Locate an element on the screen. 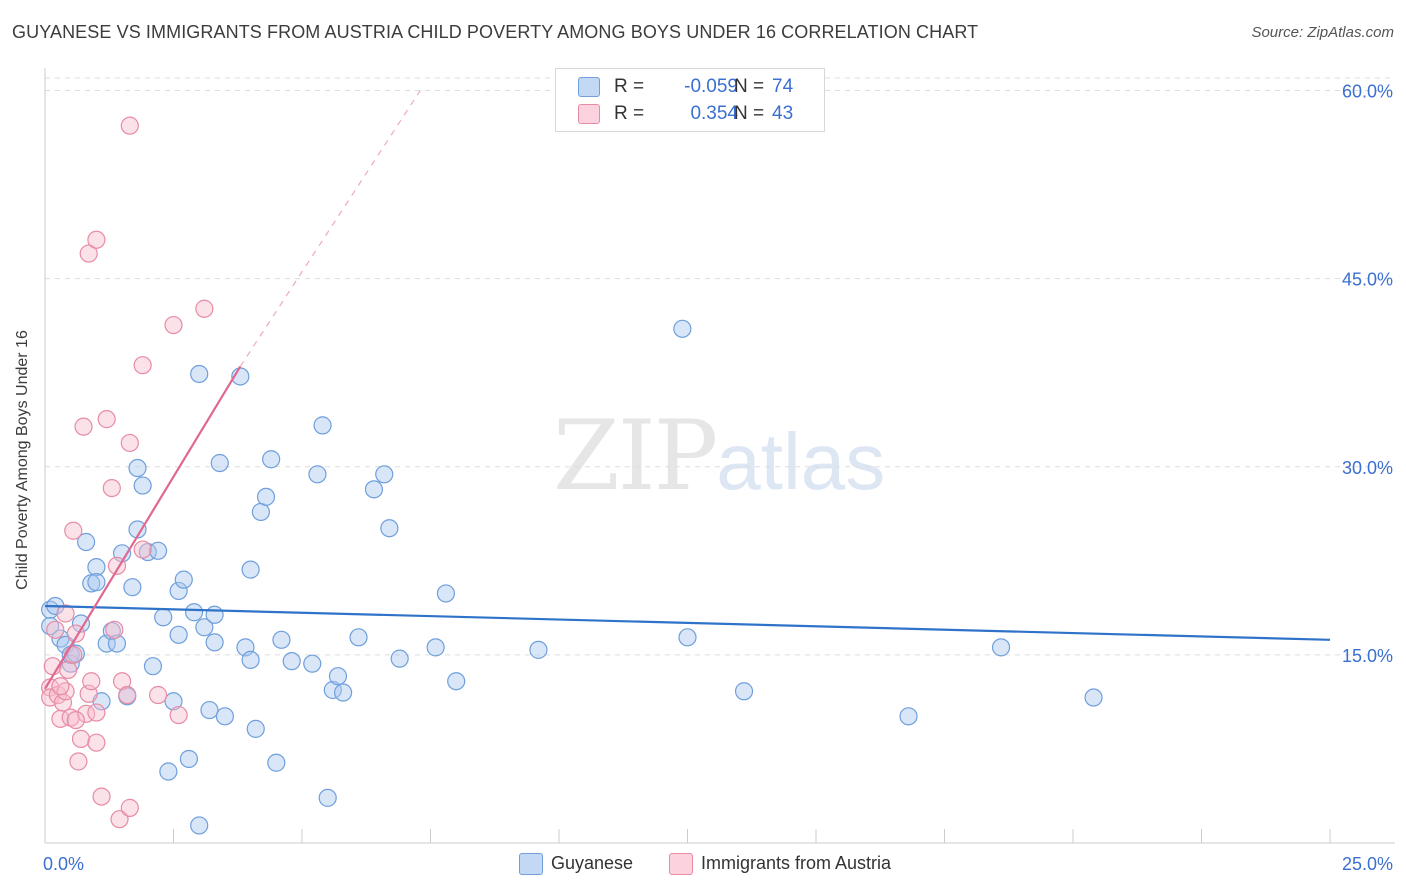  watermark-atlas: atlas is located at coordinates (801, 461).